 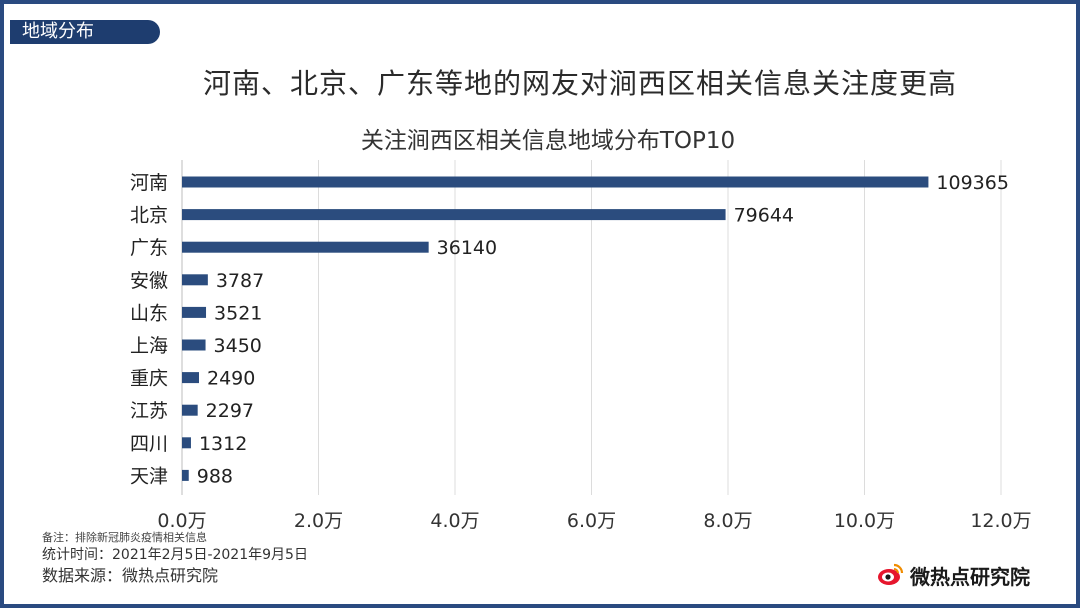 What do you see at coordinates (231, 379) in the screenshot?
I see `data-label: 2490` at bounding box center [231, 379].